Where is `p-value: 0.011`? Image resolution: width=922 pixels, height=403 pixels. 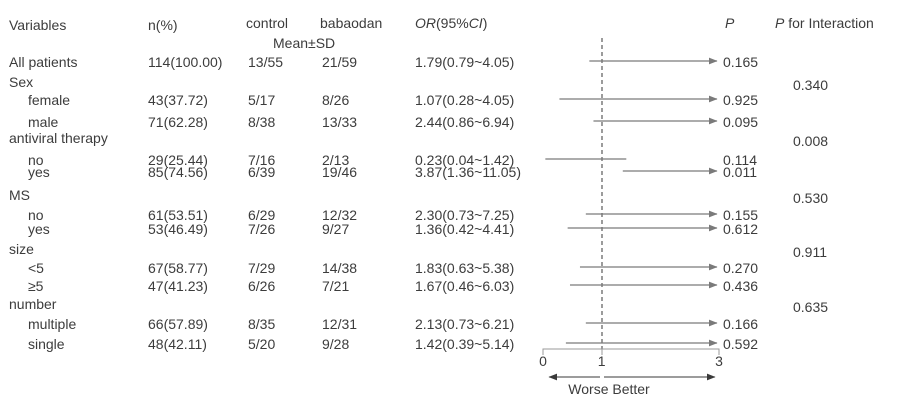 p-value: 0.011 is located at coordinates (740, 172).